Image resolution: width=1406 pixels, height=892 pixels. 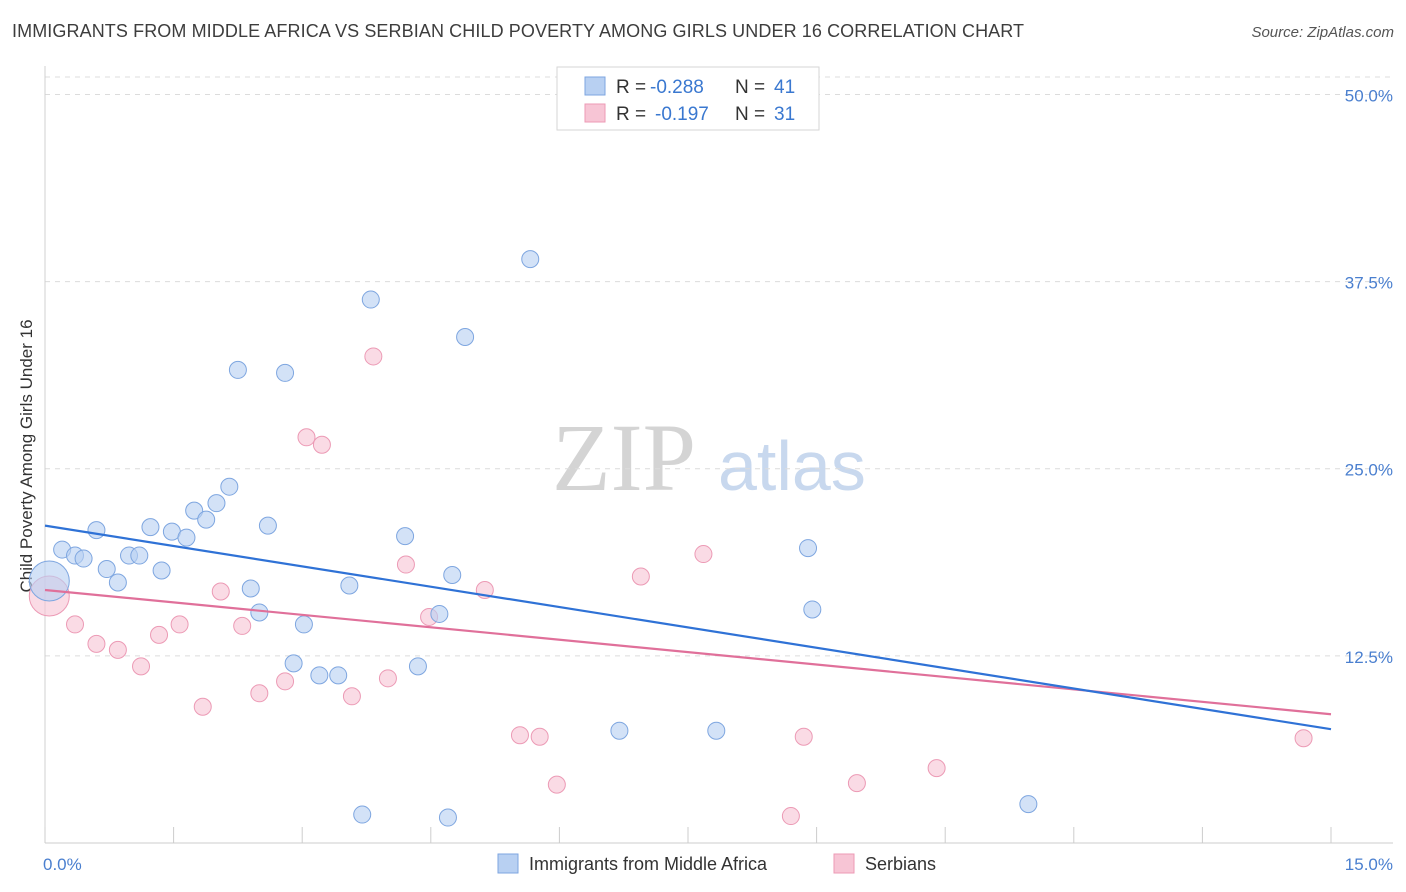 I want to click on bottom-legend-label-blue: Immigrants from Middle Africa, so click(x=648, y=864).